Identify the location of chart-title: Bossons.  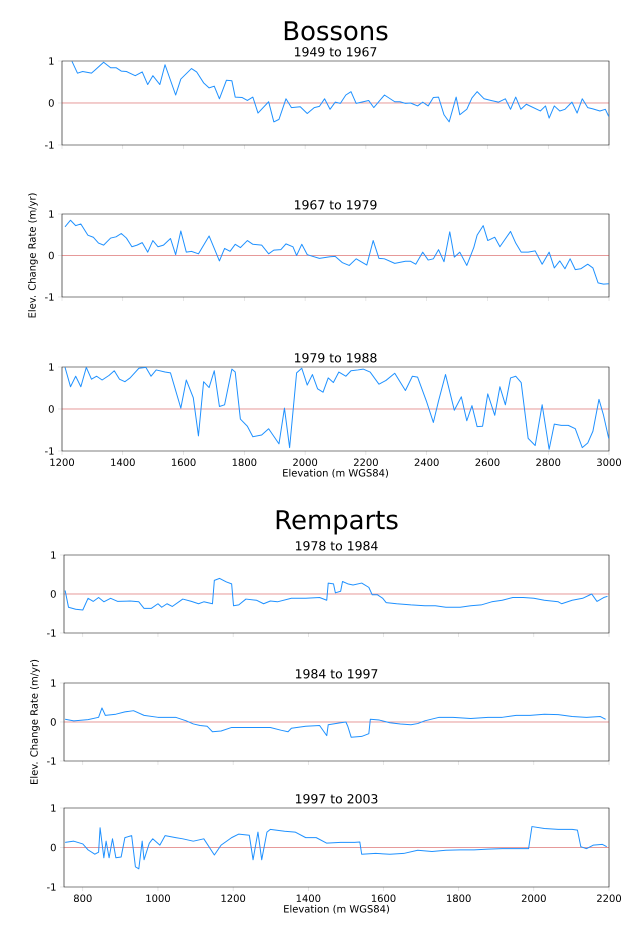
(336, 30).